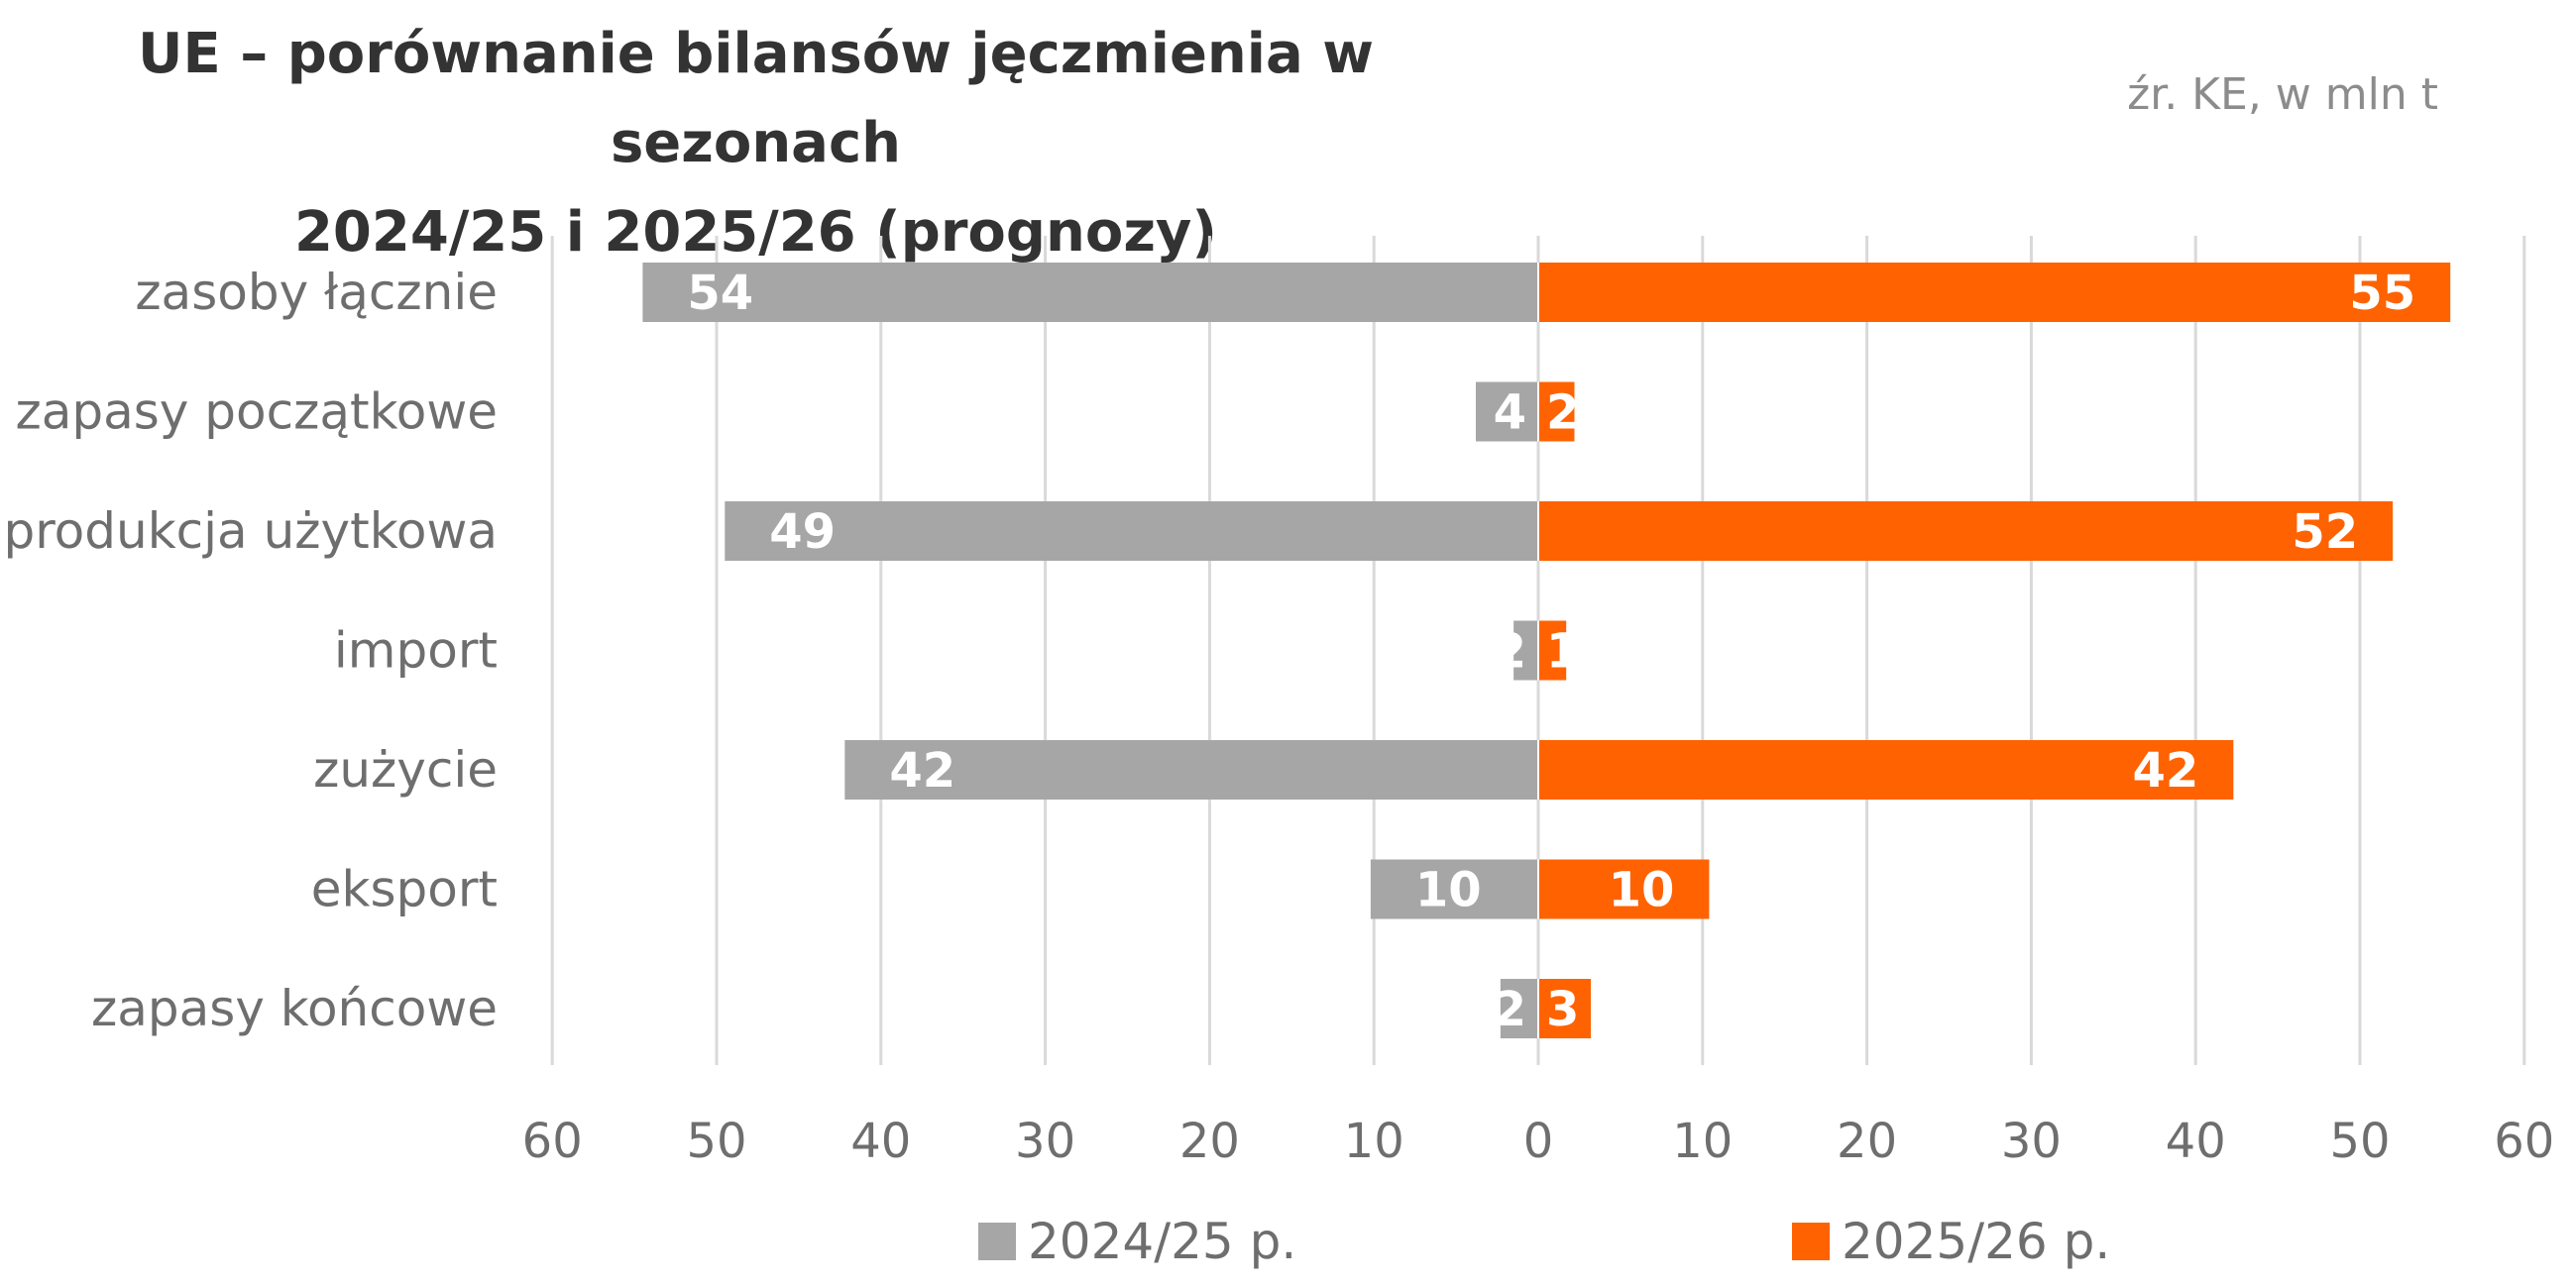 This screenshot has width=2576, height=1288. I want to click on legend-item-2024-25: 2024/25 p., so click(1137, 1242).